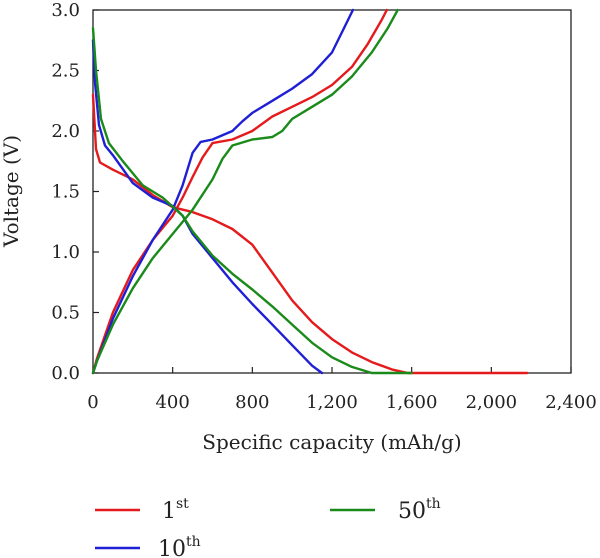 The image size is (600, 558). What do you see at coordinates (182, 504) in the screenshot?
I see `legend-label-sup: st` at bounding box center [182, 504].